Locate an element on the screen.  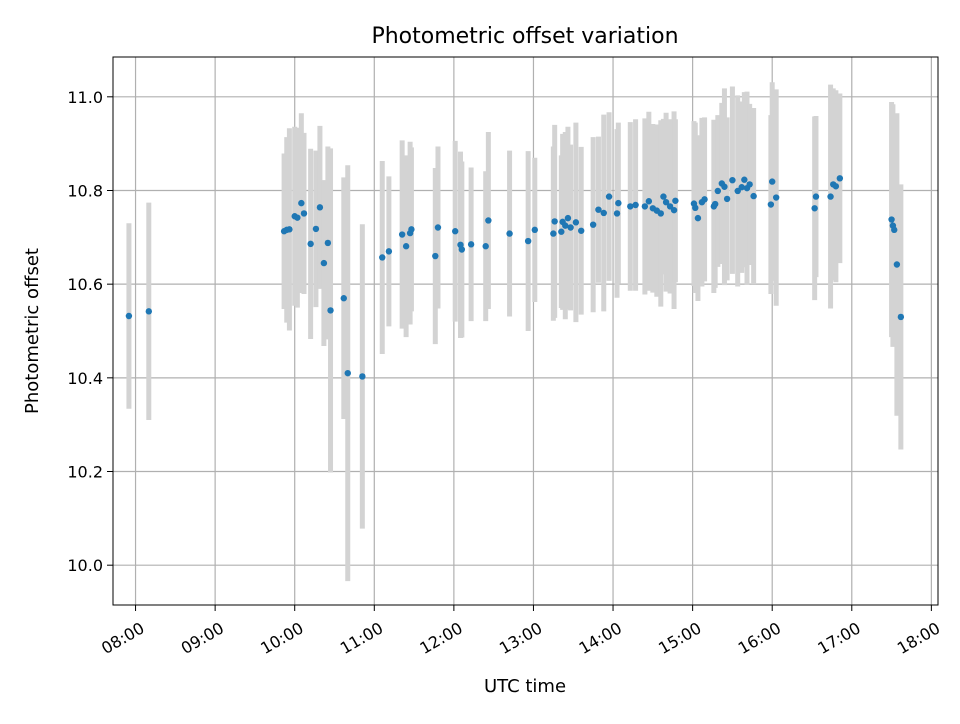
x-tick-label: 10:00 is located at coordinates (281, 638).